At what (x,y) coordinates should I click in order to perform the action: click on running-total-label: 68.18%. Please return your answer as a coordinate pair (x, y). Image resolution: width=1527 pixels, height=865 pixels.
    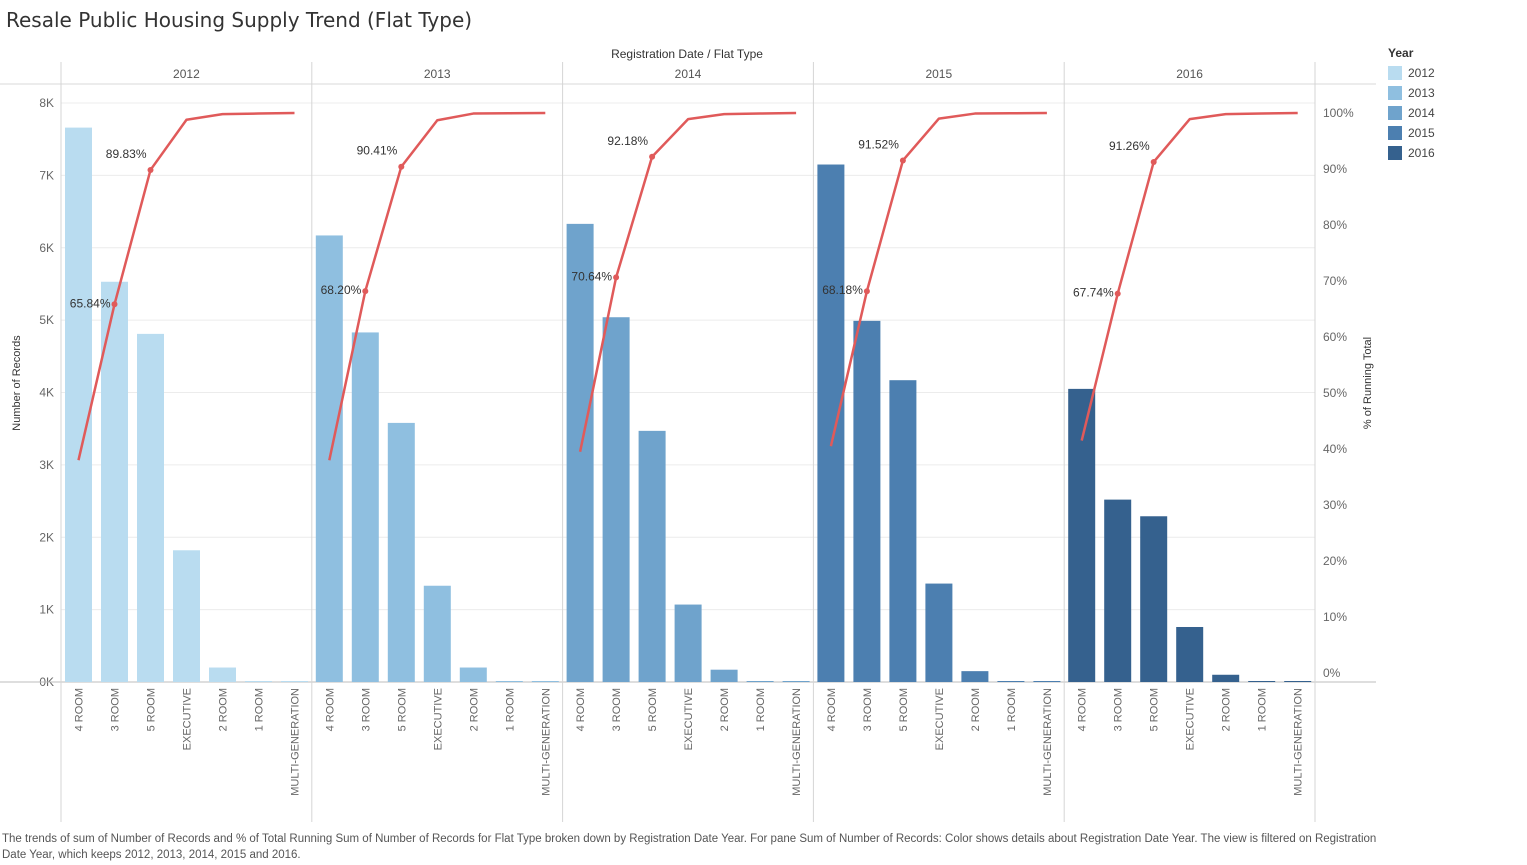
    Looking at the image, I should click on (842, 290).